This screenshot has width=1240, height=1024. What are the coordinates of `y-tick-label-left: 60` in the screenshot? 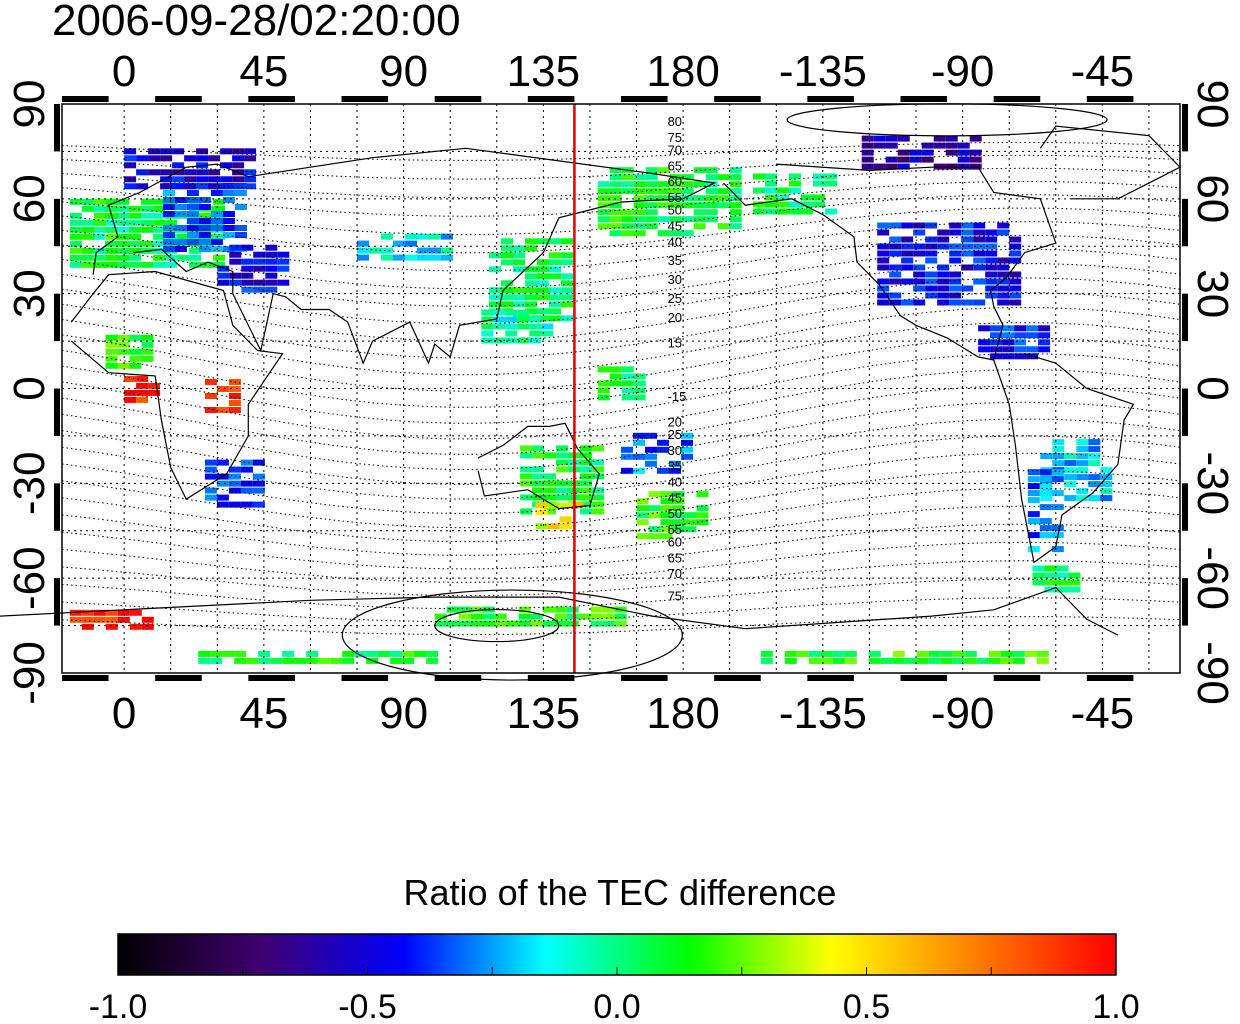 It's located at (29, 198).